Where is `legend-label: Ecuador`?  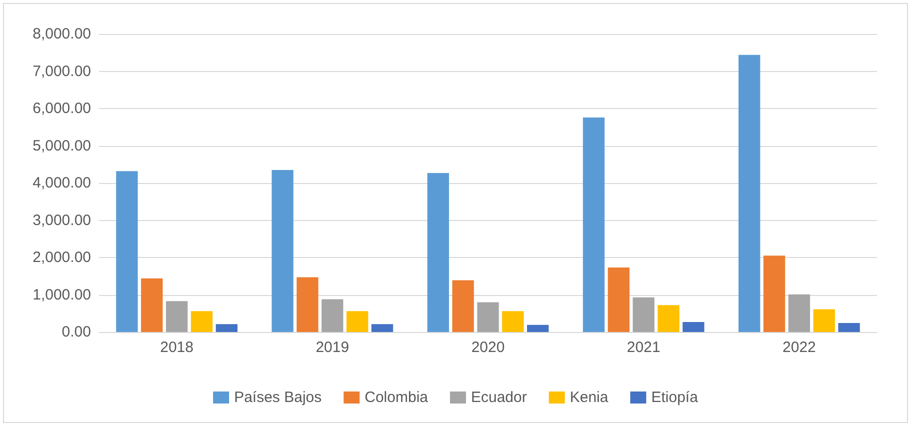
legend-label: Ecuador is located at coordinates (498, 397).